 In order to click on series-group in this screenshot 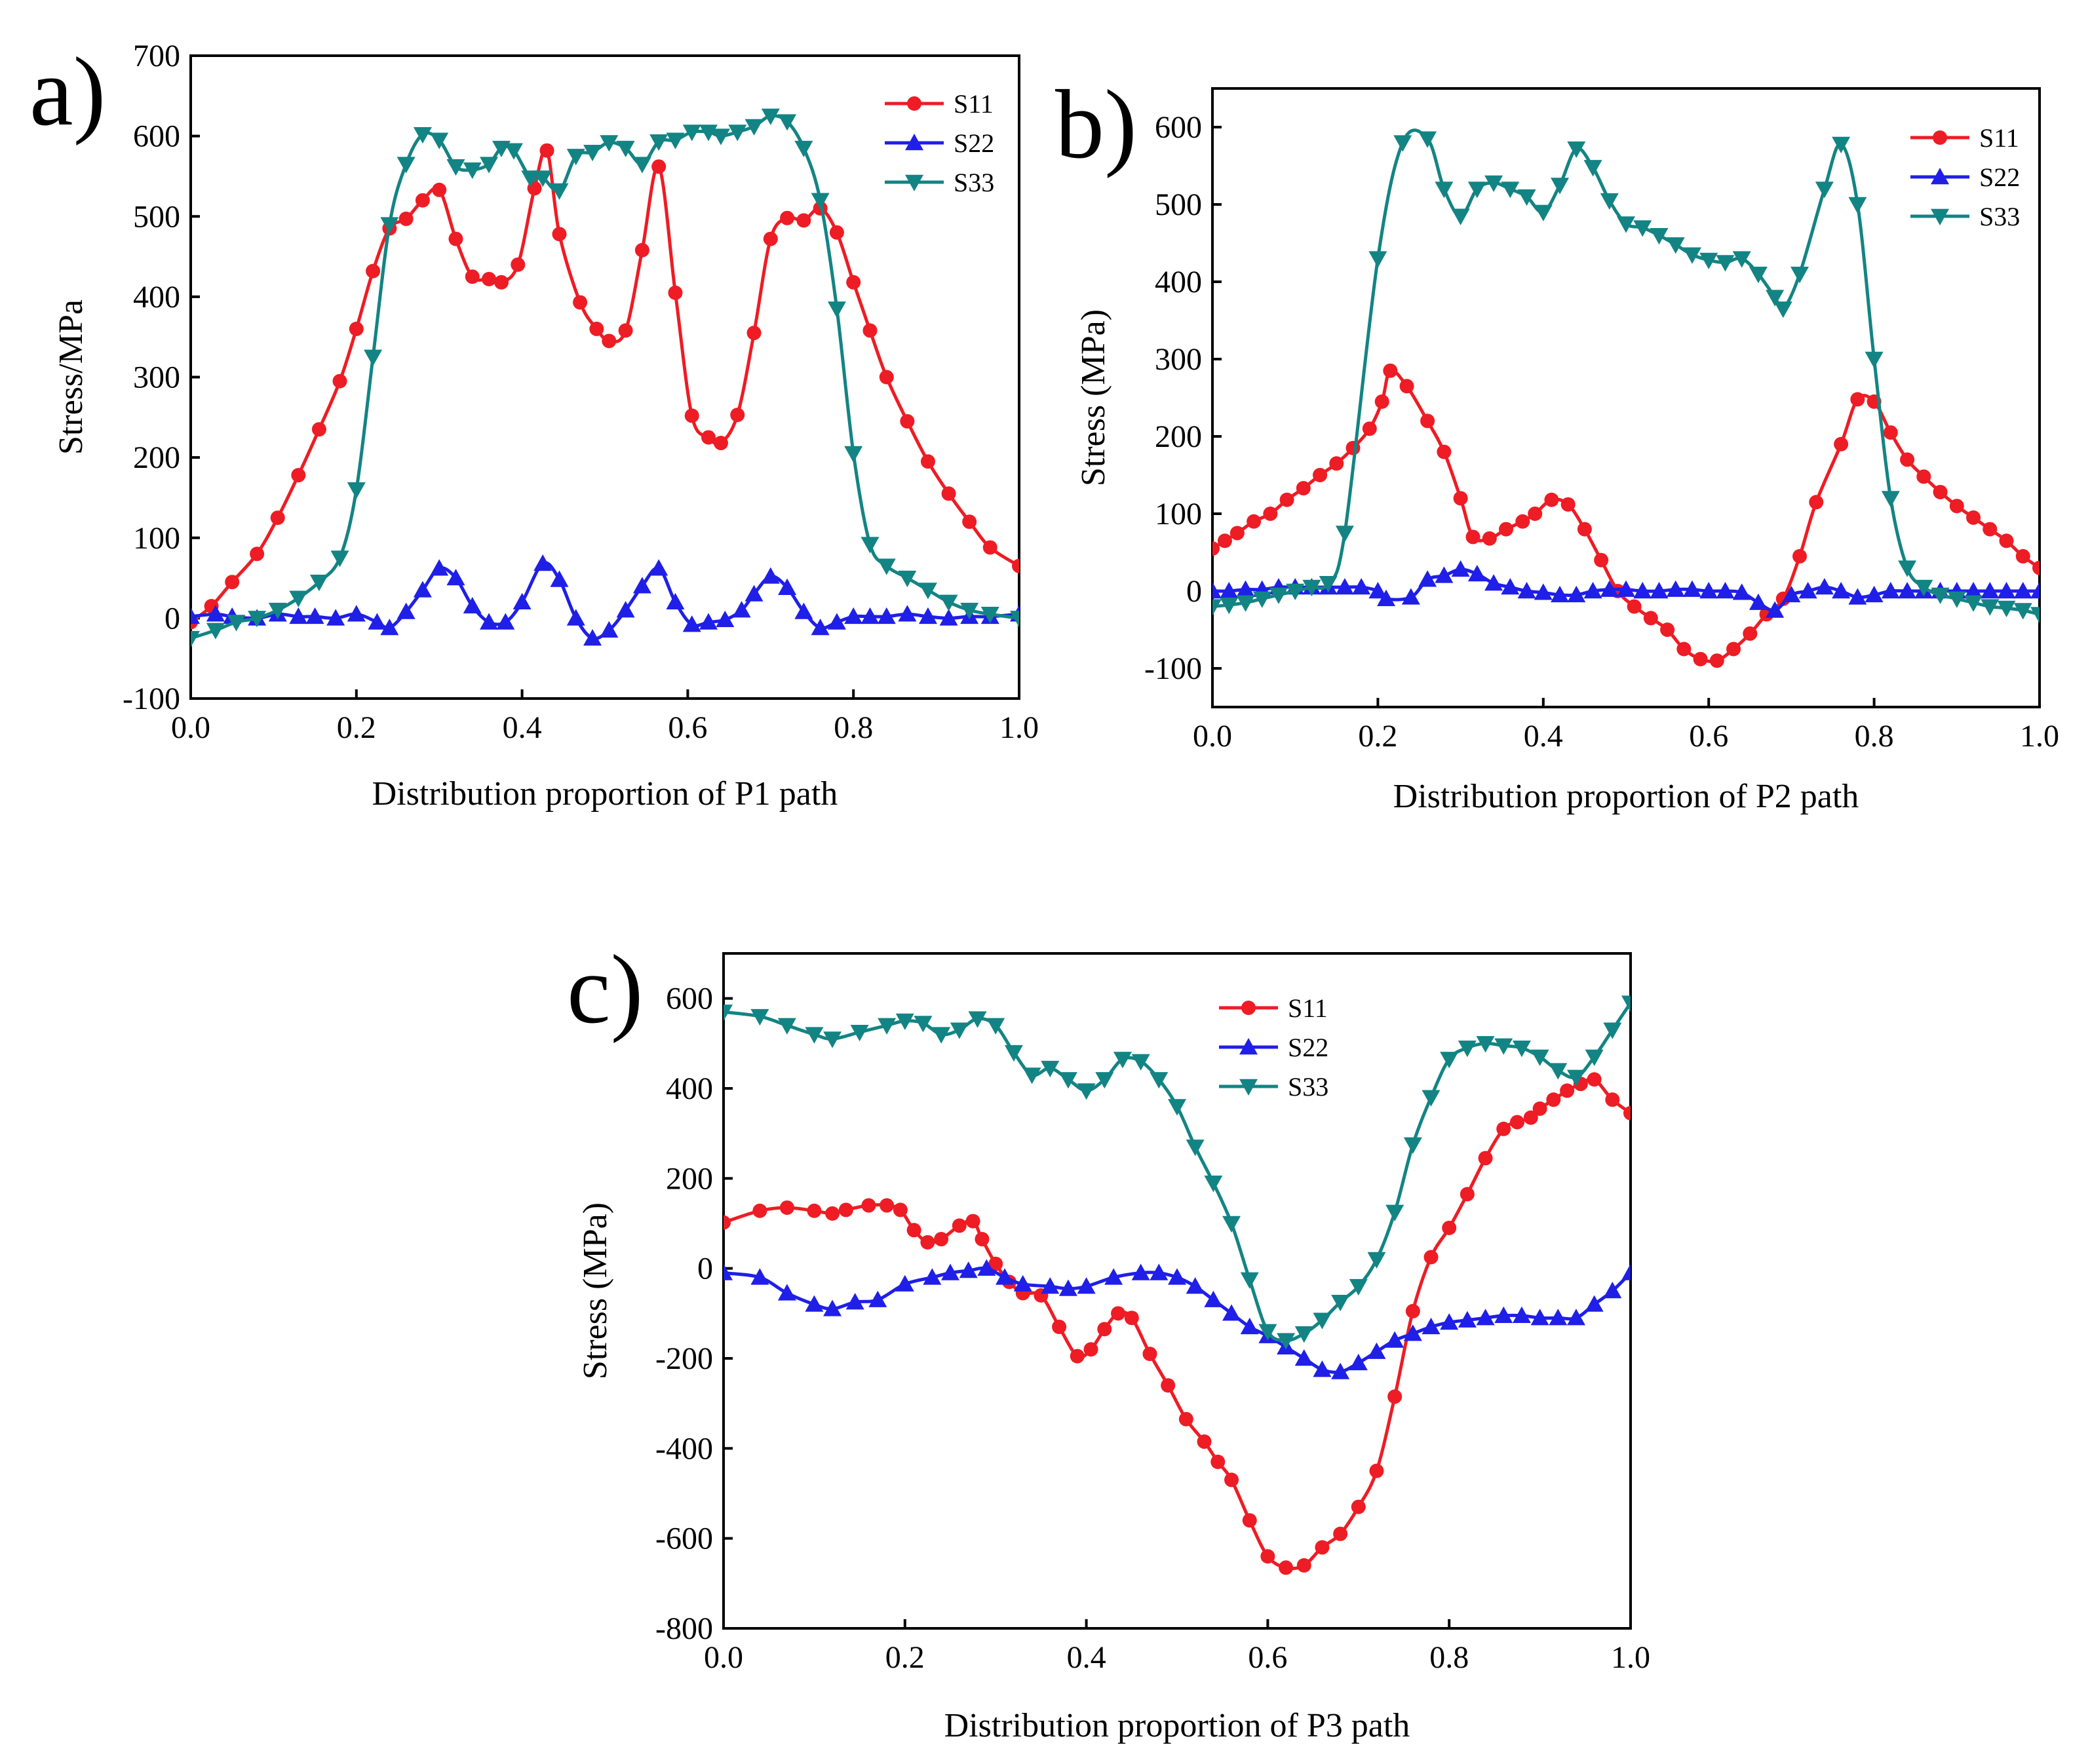, I will do `click(1177, 1285)`.